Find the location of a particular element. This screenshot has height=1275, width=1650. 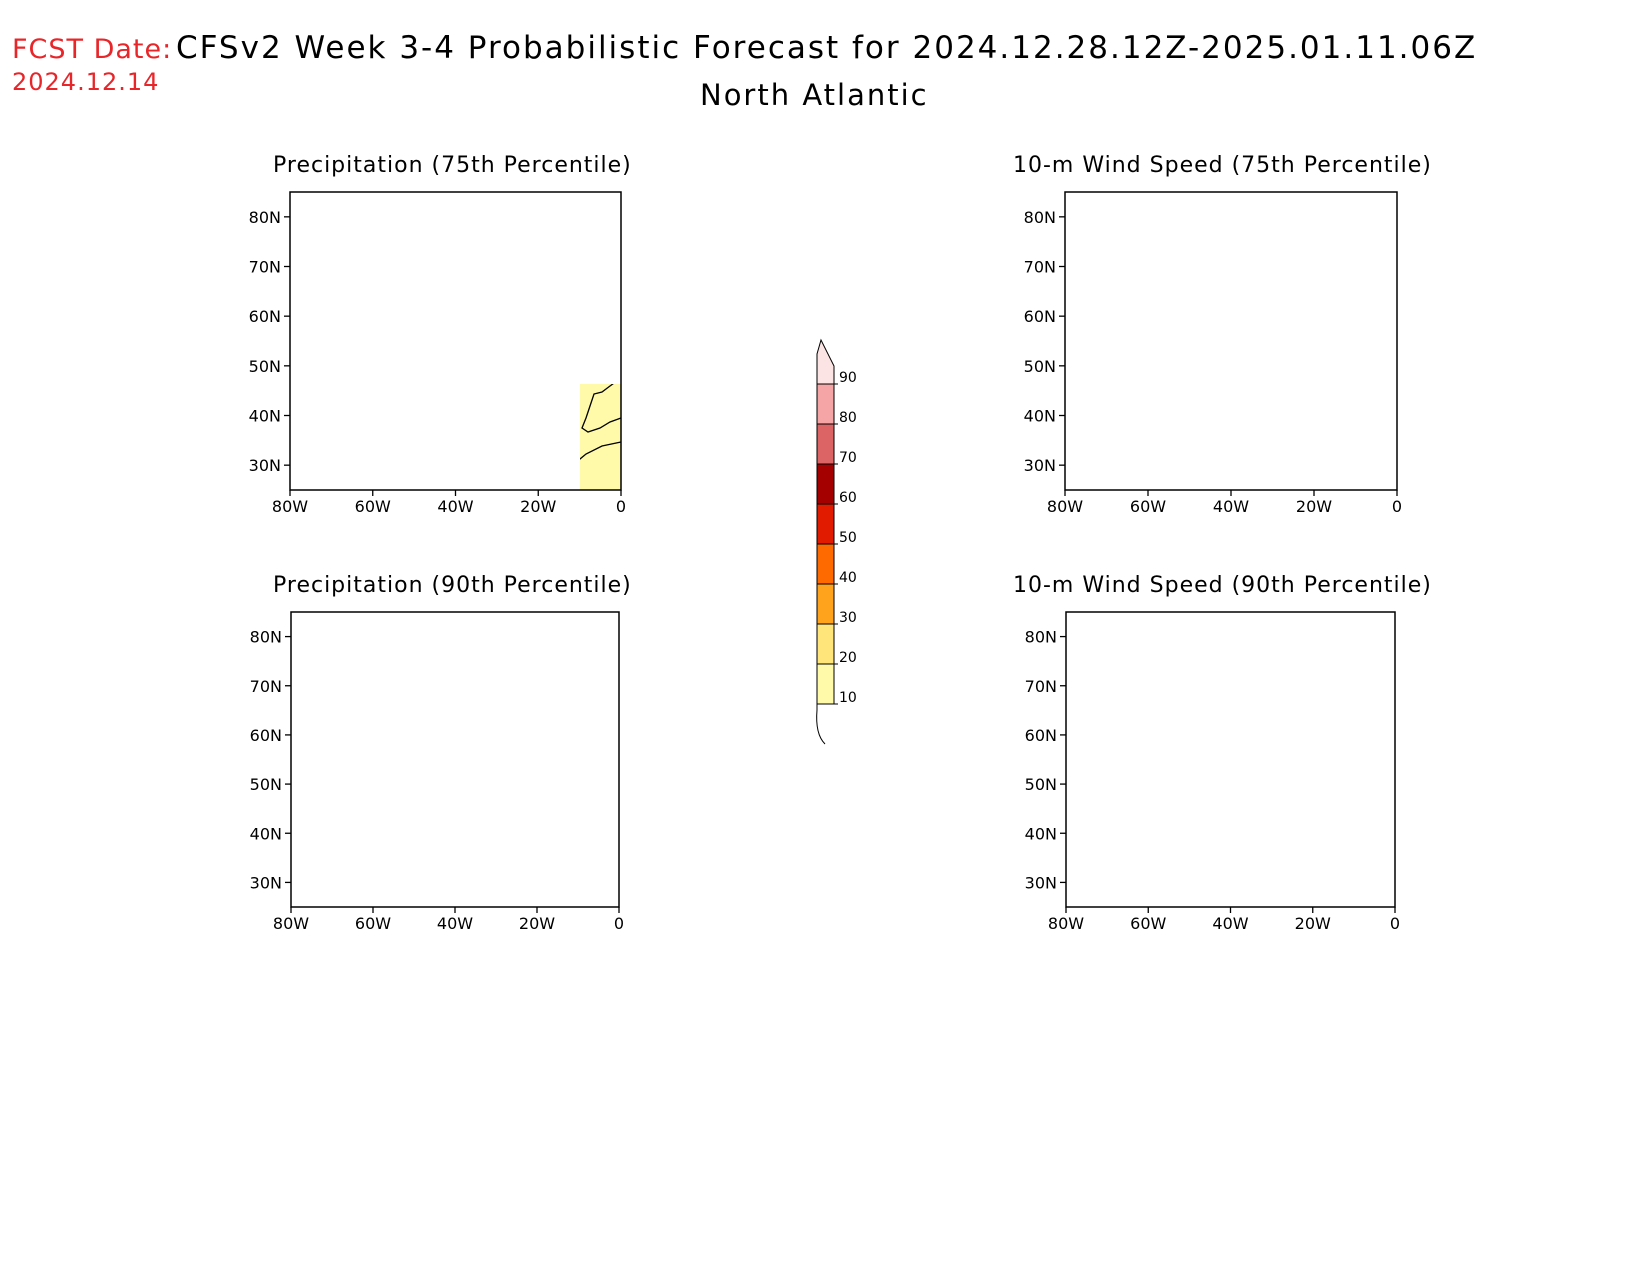

colorbar-label: 70 is located at coordinates (848, 458).